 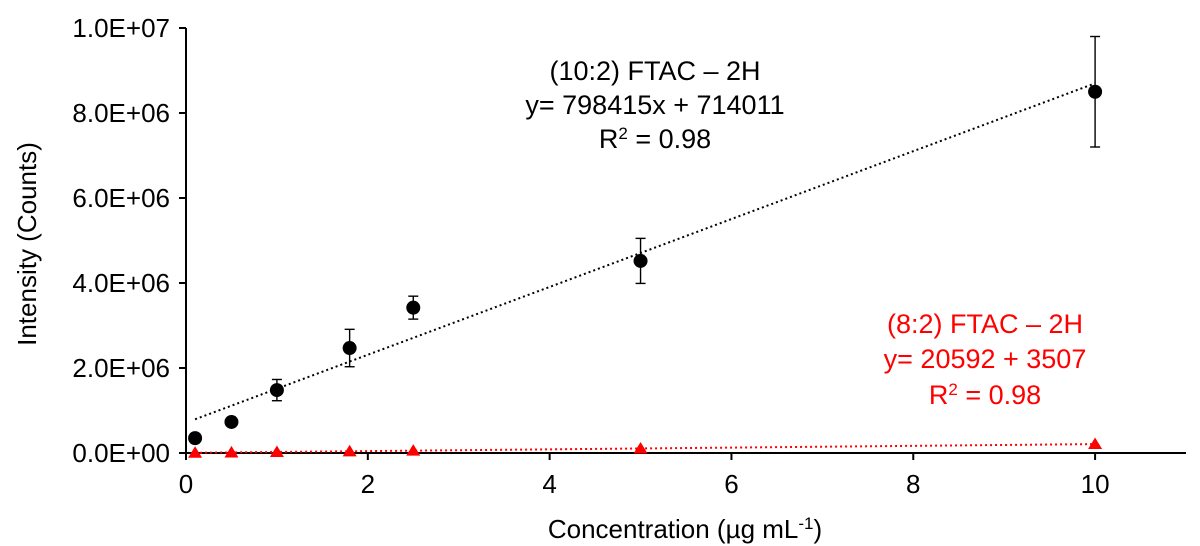 What do you see at coordinates (731, 484) in the screenshot?
I see `x-tick-label: 6` at bounding box center [731, 484].